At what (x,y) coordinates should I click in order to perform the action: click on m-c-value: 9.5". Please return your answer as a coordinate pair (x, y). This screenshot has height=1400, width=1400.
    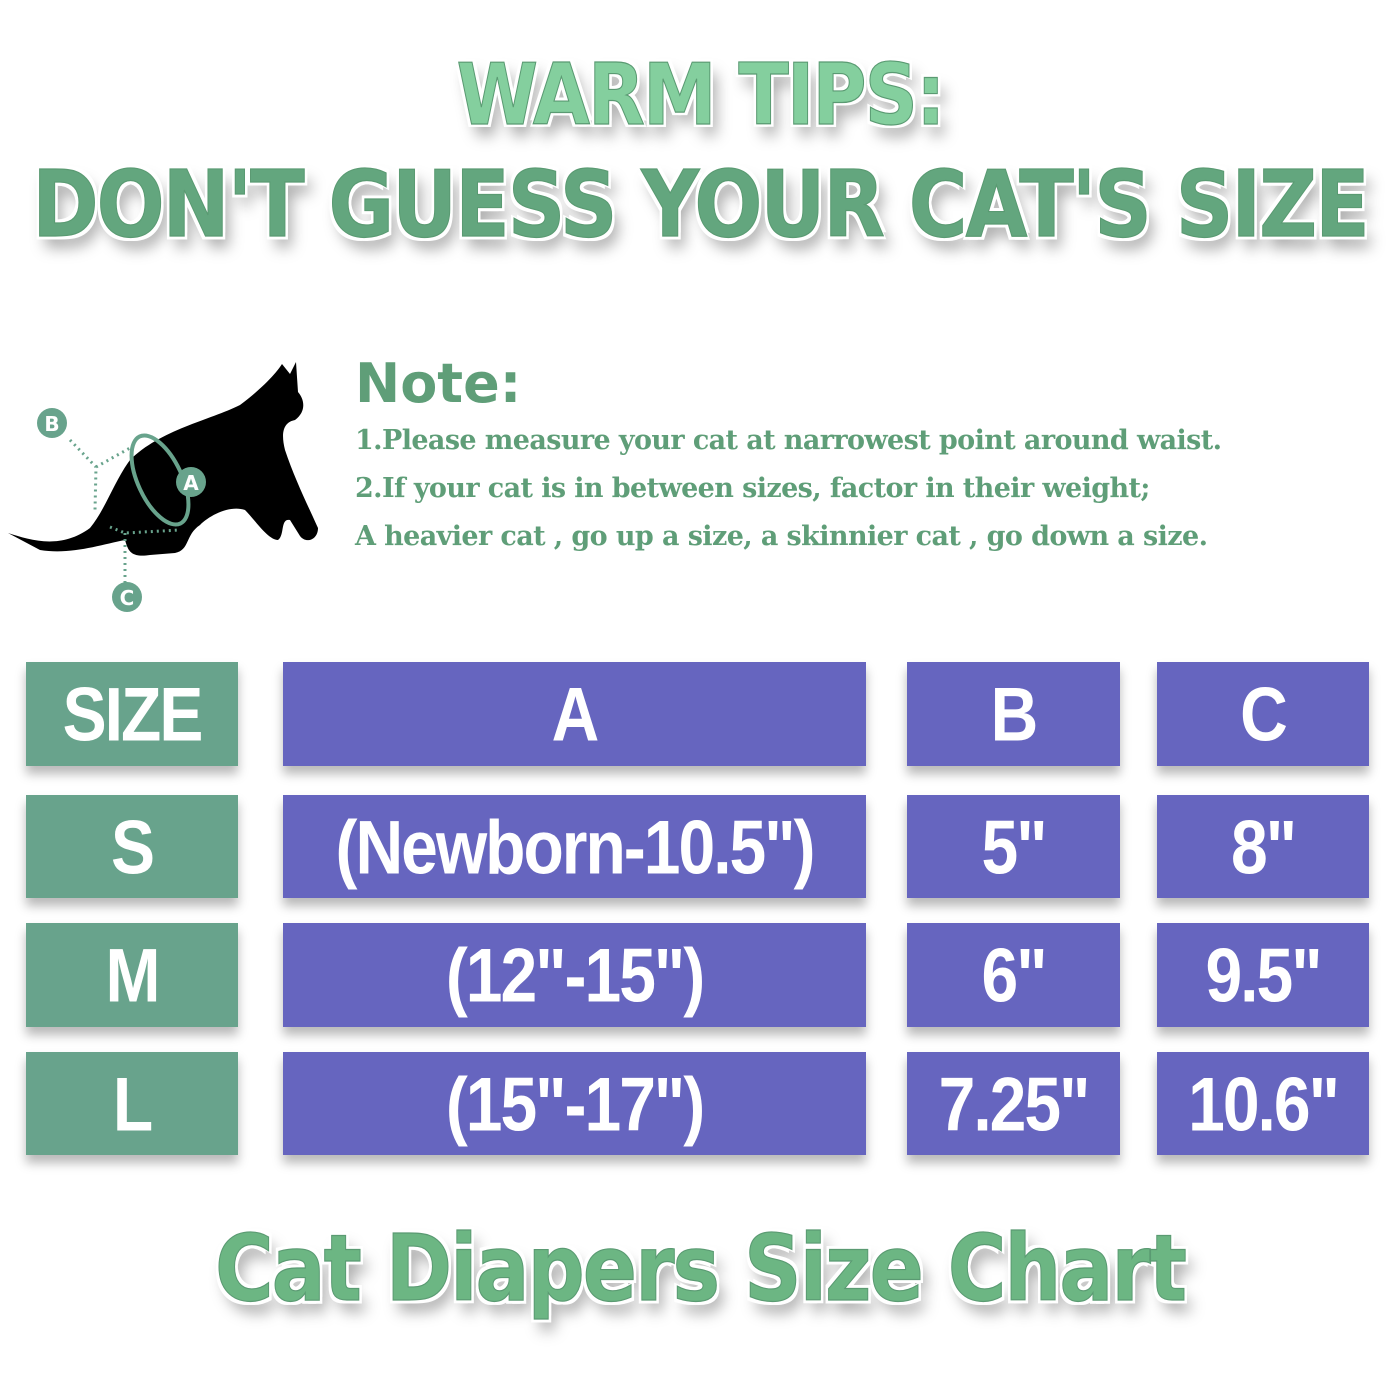
    Looking at the image, I should click on (1263, 975).